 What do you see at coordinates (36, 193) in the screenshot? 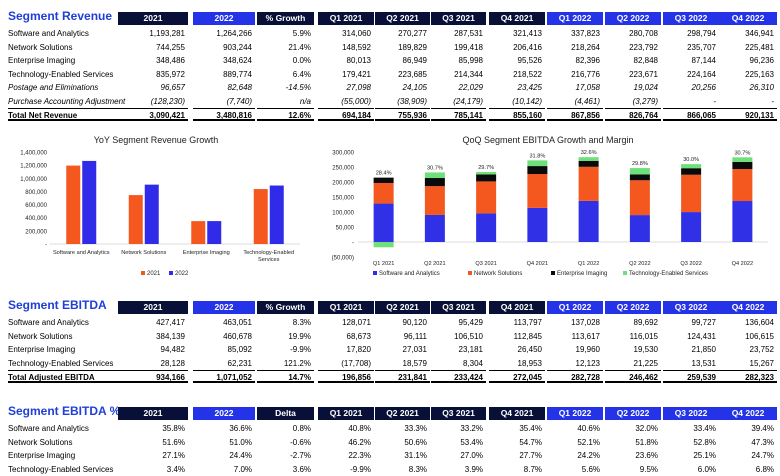
I see `y-tick-label: 800,000` at bounding box center [36, 193].